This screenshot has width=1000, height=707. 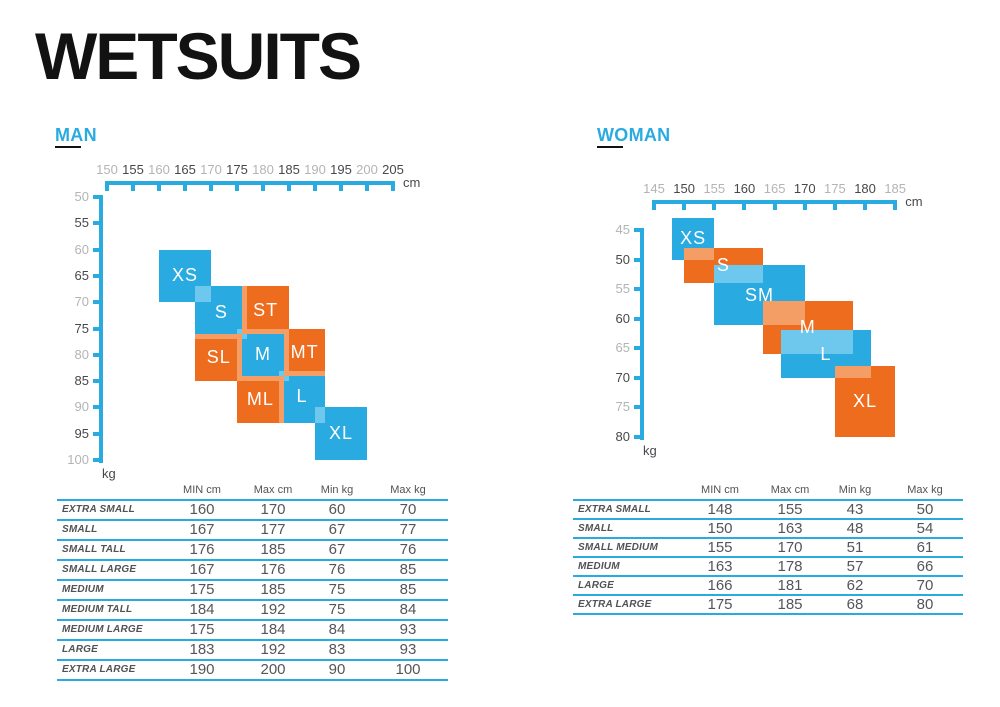 What do you see at coordinates (618, 547) in the screenshot?
I see `table-row-label: SMALL MEDIUM` at bounding box center [618, 547].